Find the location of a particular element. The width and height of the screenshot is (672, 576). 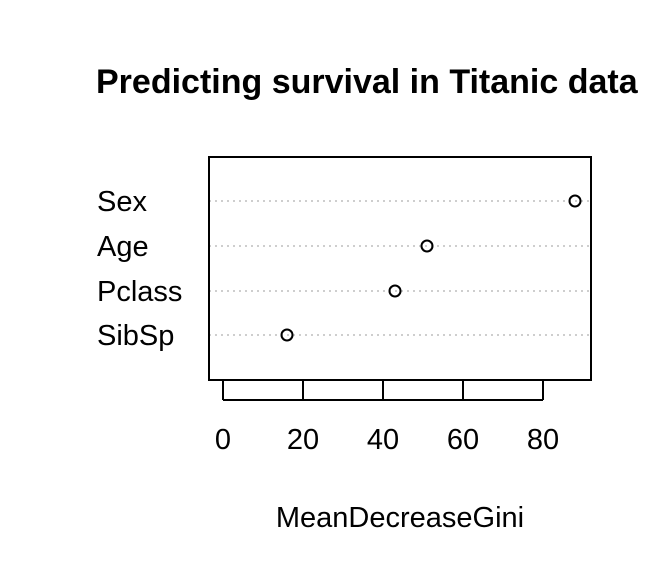

x-tick-label-40: 40 is located at coordinates (383, 440).